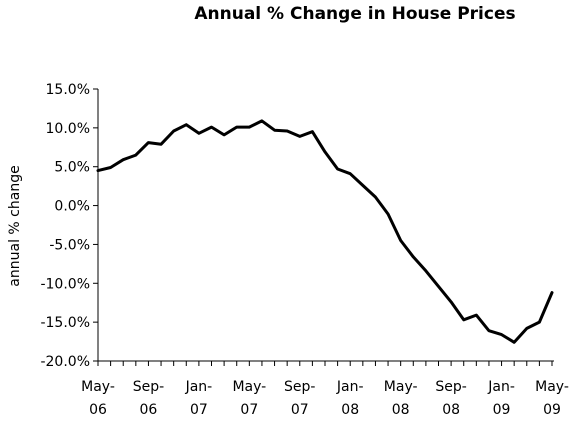 This screenshot has height=423, width=573. What do you see at coordinates (72, 168) in the screenshot?
I see `y-tick-label: 5.0%` at bounding box center [72, 168].